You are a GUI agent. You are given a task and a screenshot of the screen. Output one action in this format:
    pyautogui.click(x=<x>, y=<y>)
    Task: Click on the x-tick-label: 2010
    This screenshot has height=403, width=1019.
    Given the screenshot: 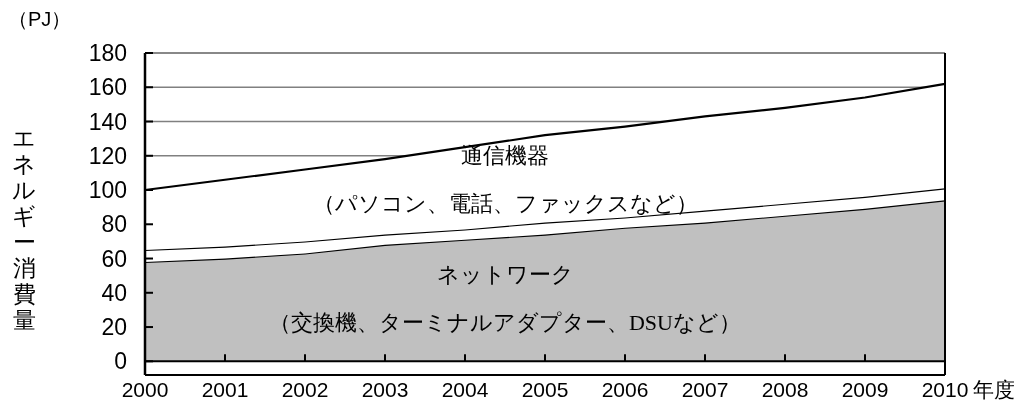 What is the action you would take?
    pyautogui.click(x=945, y=389)
    